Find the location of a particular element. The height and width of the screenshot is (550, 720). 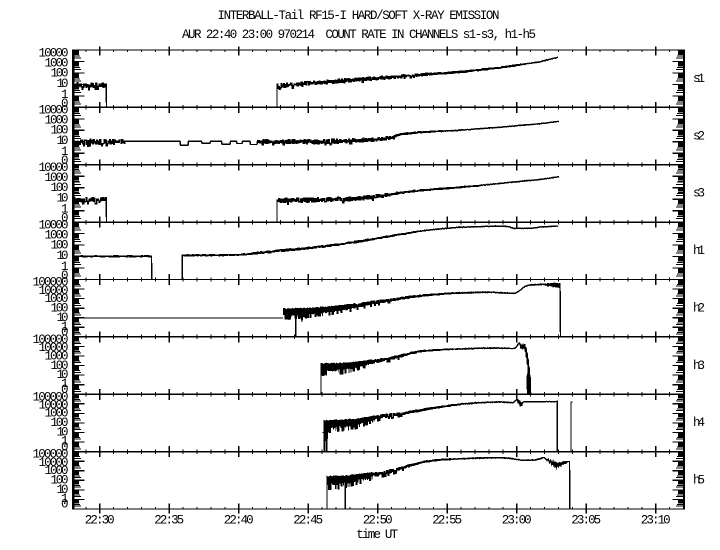

svg-text: h5 is located at coordinates (699, 481).